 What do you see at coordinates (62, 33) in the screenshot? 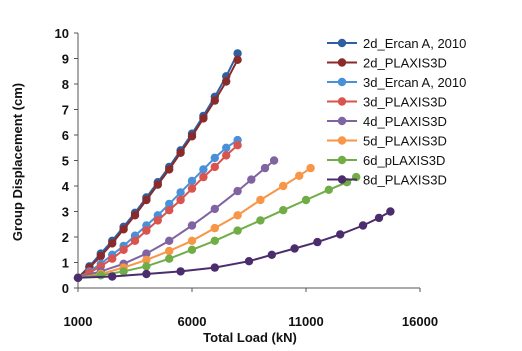
I see `y-tick-label: 10` at bounding box center [62, 33].